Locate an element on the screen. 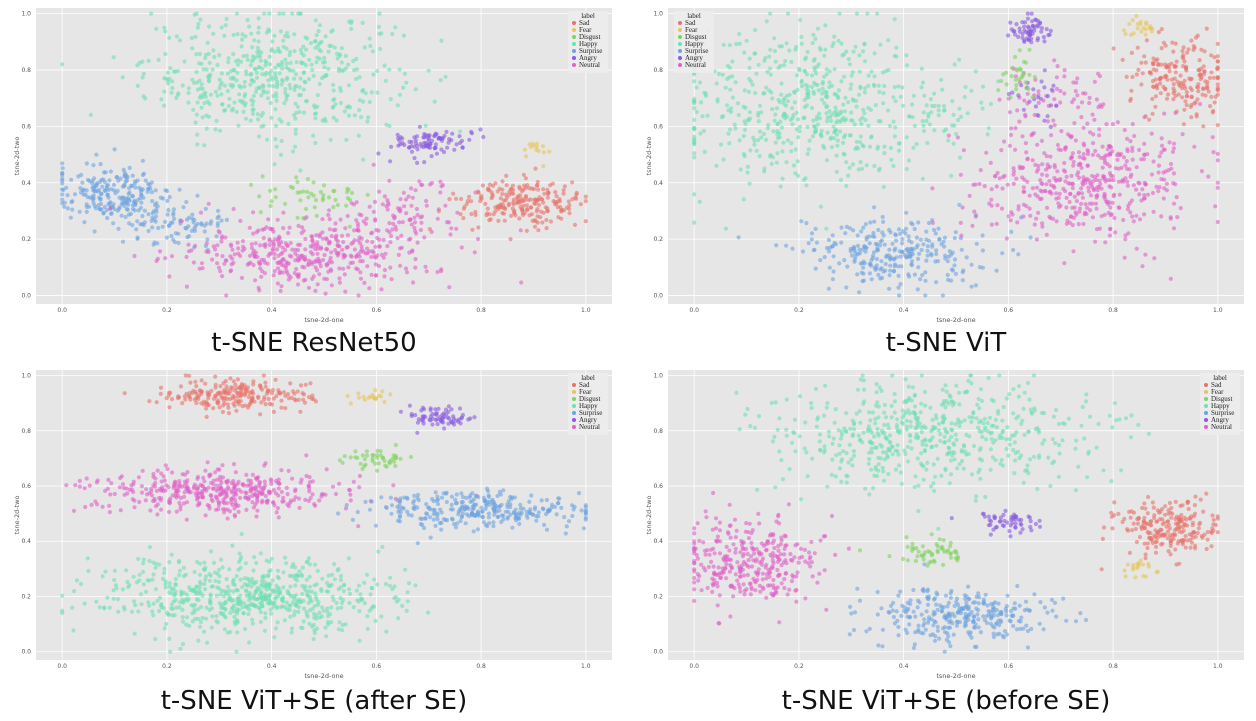  x-tick-label: 0.4 is located at coordinates (272, 666).